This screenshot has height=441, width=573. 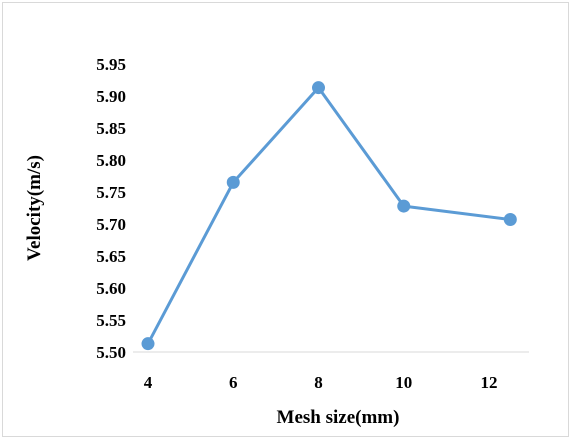 What do you see at coordinates (111, 96) in the screenshot?
I see `y-tick-label: 5.90` at bounding box center [111, 96].